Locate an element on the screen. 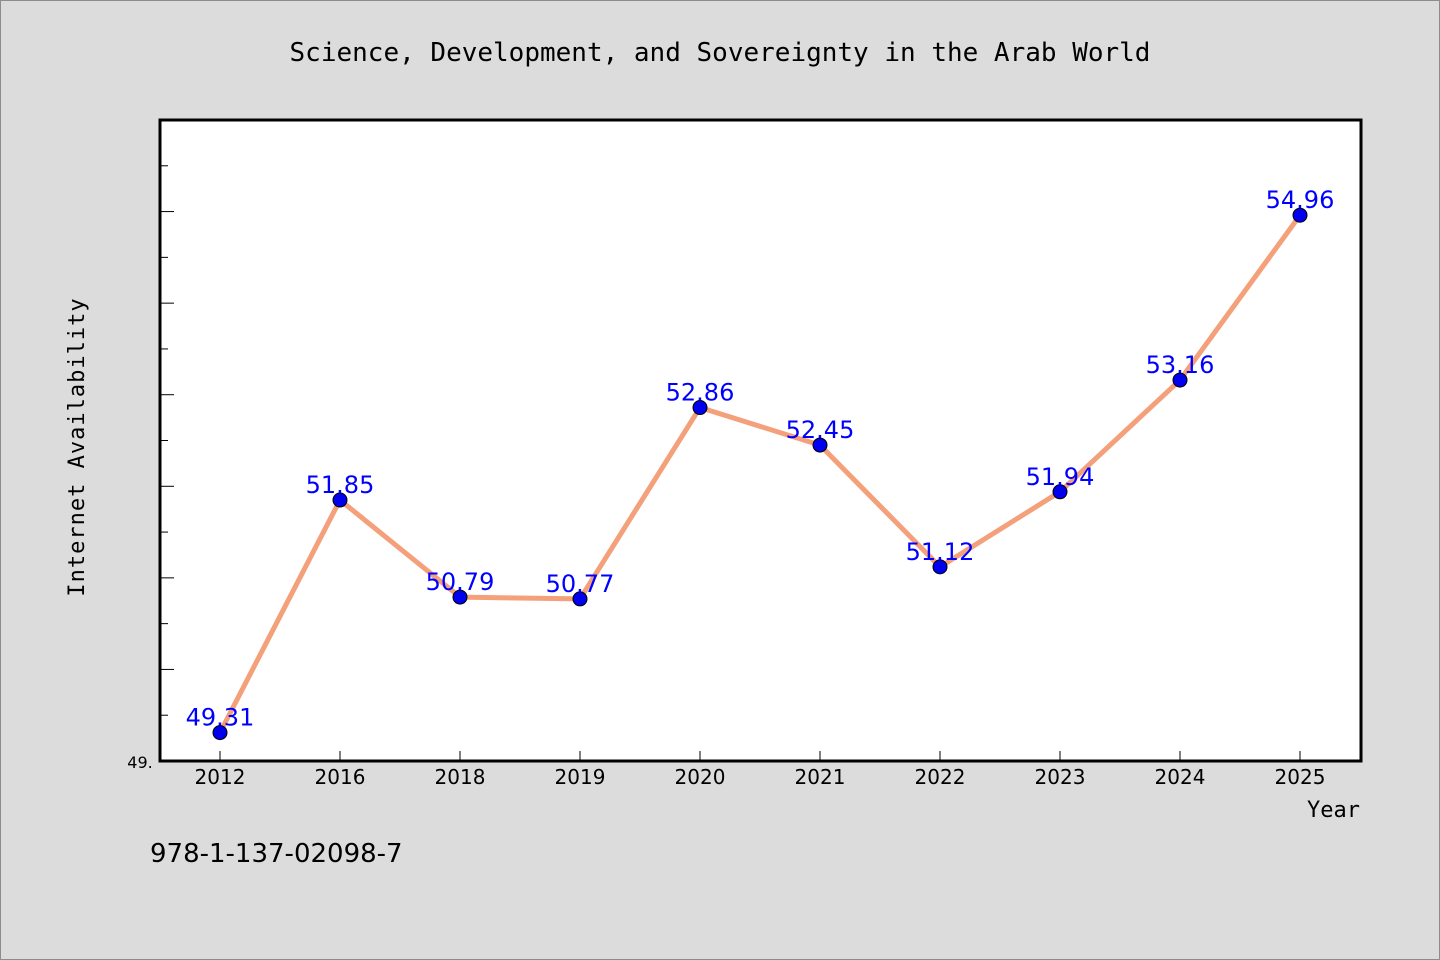 The width and height of the screenshot is (1440, 960). x-tick-label: 2019 is located at coordinates (580, 777).